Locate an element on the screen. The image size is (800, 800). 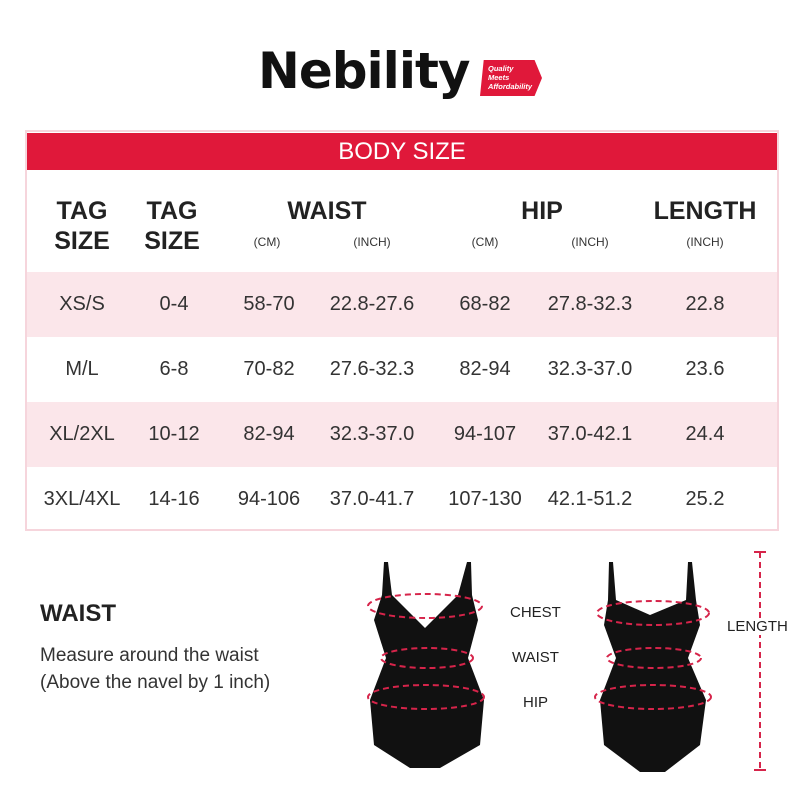
table-cell: 94-107 is located at coordinates (485, 434).